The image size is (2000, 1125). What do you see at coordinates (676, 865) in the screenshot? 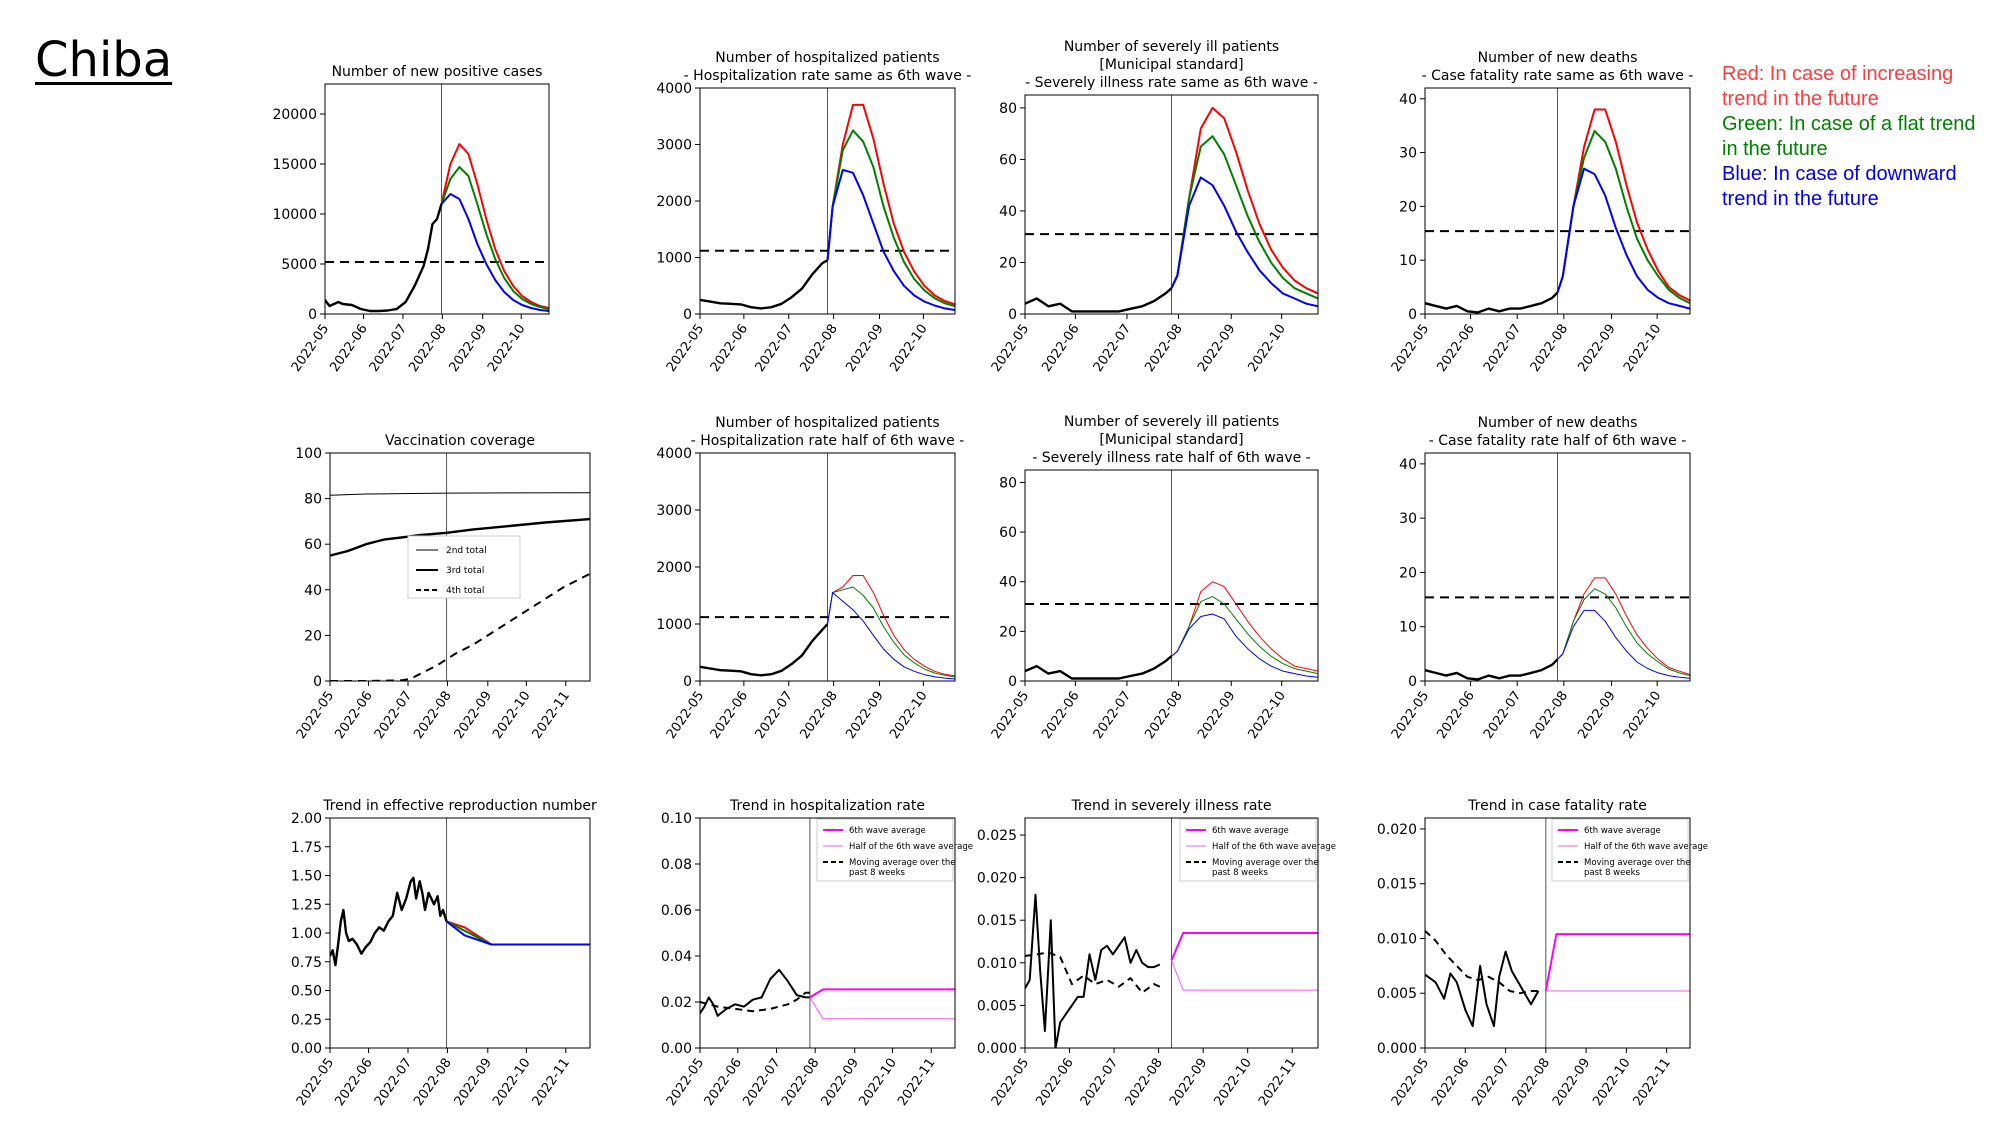
I see `y-tick-label: 0.08` at bounding box center [676, 865].